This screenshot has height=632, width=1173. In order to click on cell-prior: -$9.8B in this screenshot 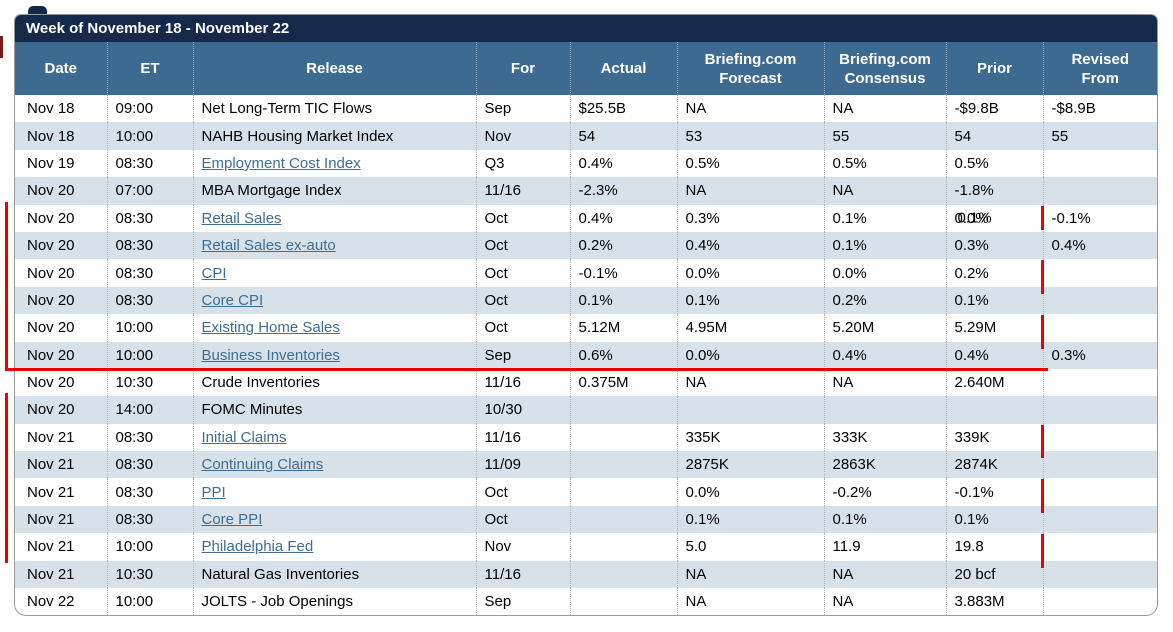, I will do `click(994, 109)`.